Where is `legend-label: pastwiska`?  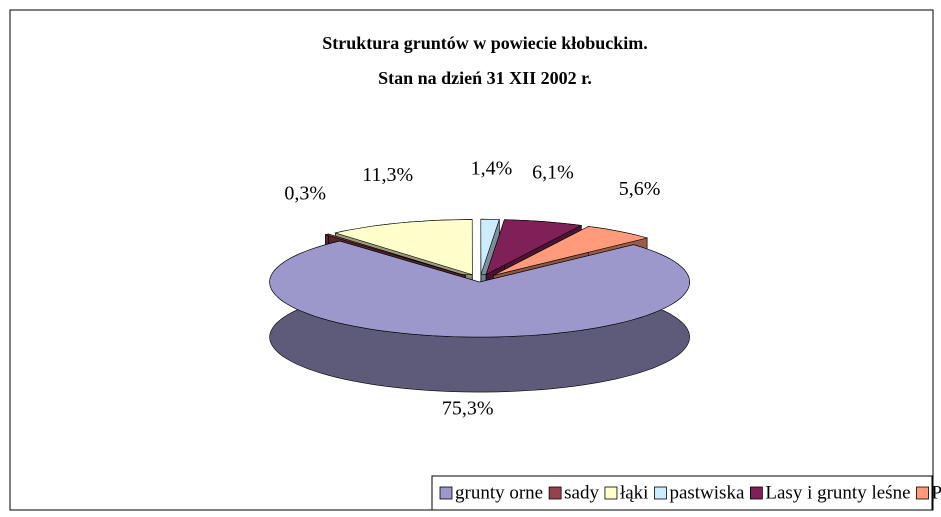
legend-label: pastwiska is located at coordinates (707, 492).